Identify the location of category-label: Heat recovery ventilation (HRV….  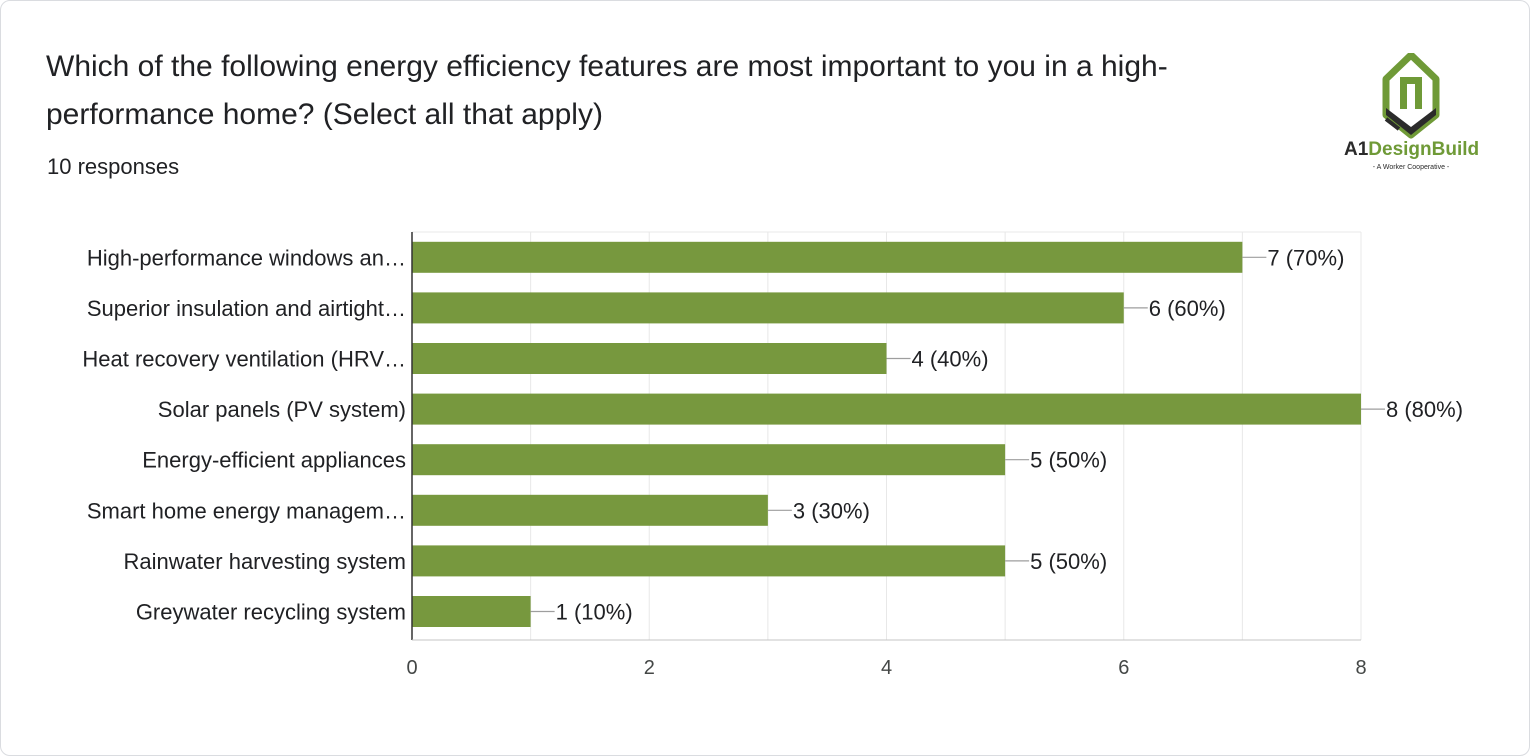
(244, 359).